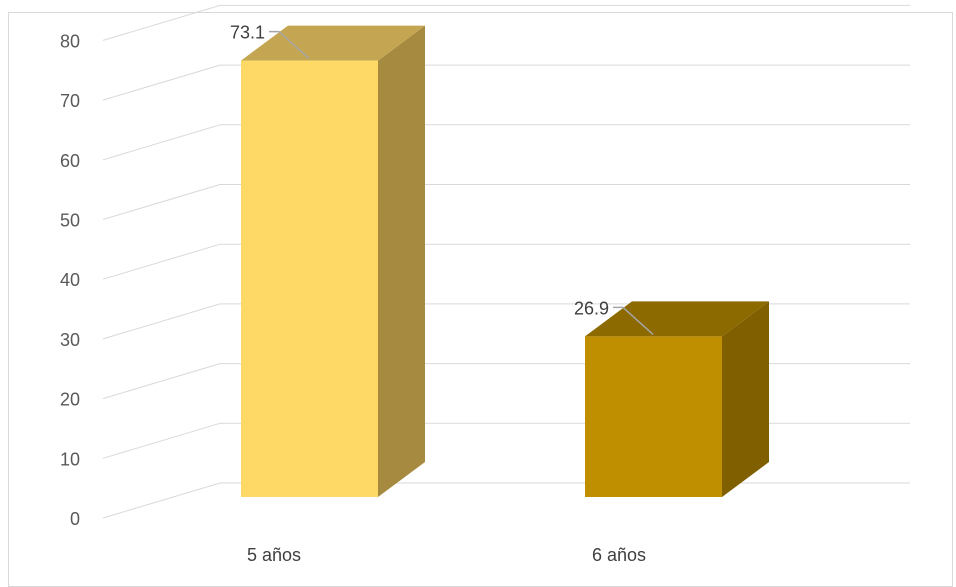 The width and height of the screenshot is (956, 587). I want to click on y-axis-ticks: 0 10 20 30 40 50 60 70 80, so click(70, 280).